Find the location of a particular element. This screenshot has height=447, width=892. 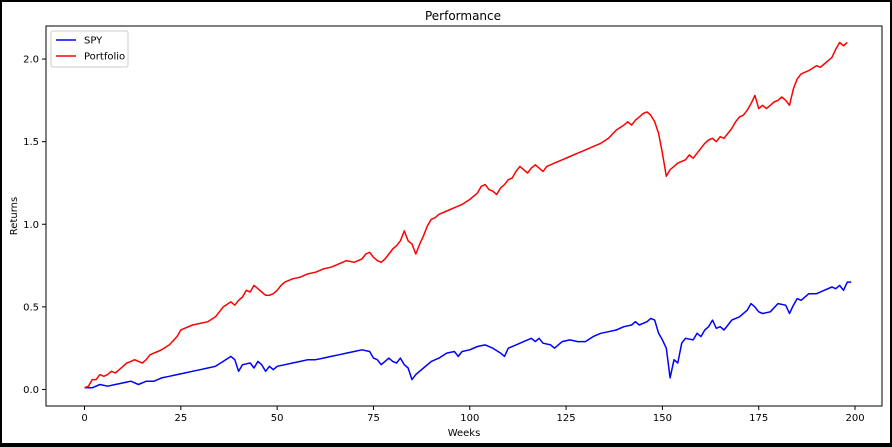

x-tick-label: 175 is located at coordinates (758, 418).